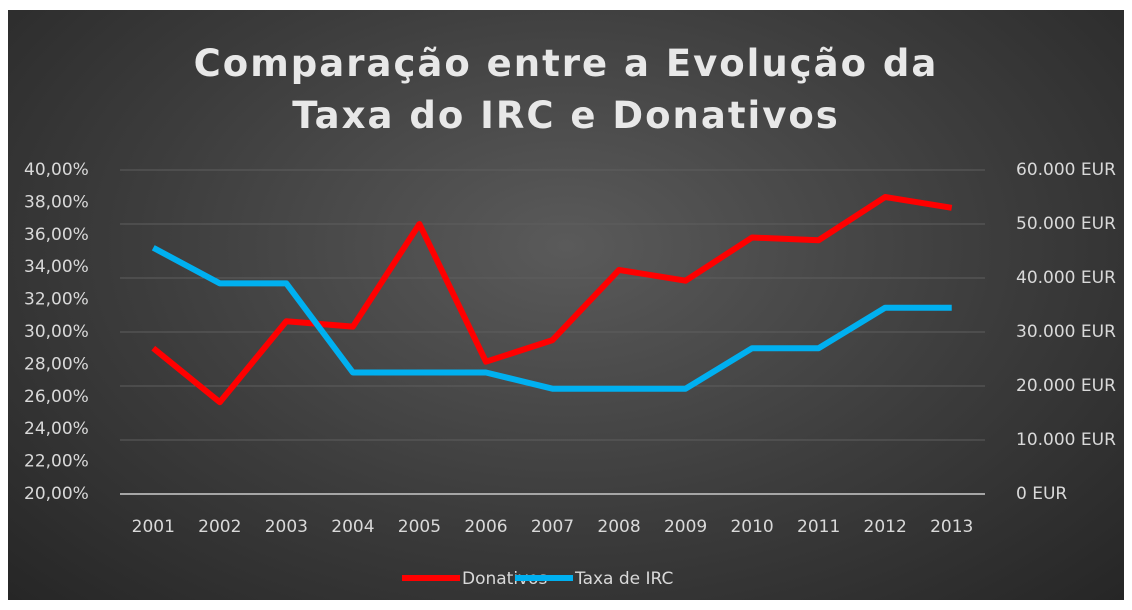  What do you see at coordinates (618, 527) in the screenshot?
I see `x-tick-label: 2008` at bounding box center [618, 527].